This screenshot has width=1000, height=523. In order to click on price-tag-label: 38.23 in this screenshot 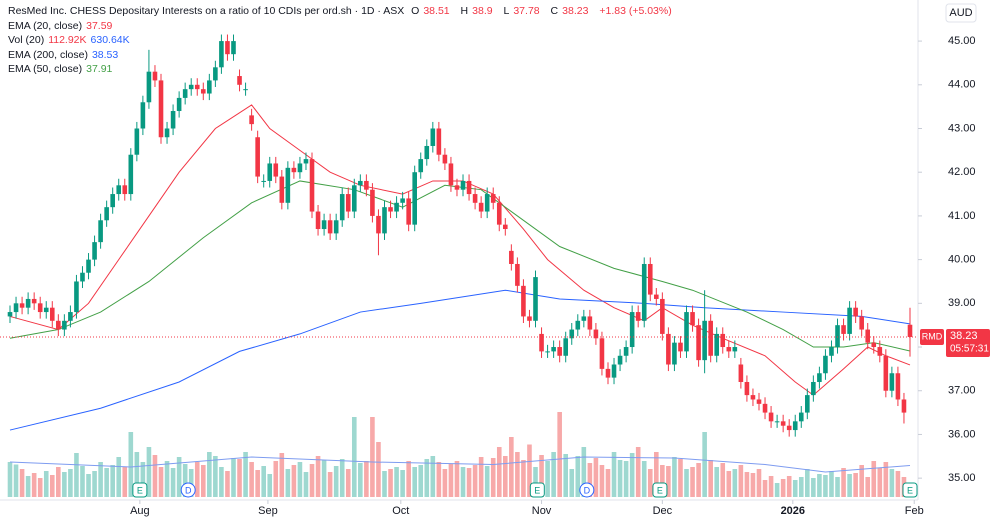, I will do `click(964, 336)`.